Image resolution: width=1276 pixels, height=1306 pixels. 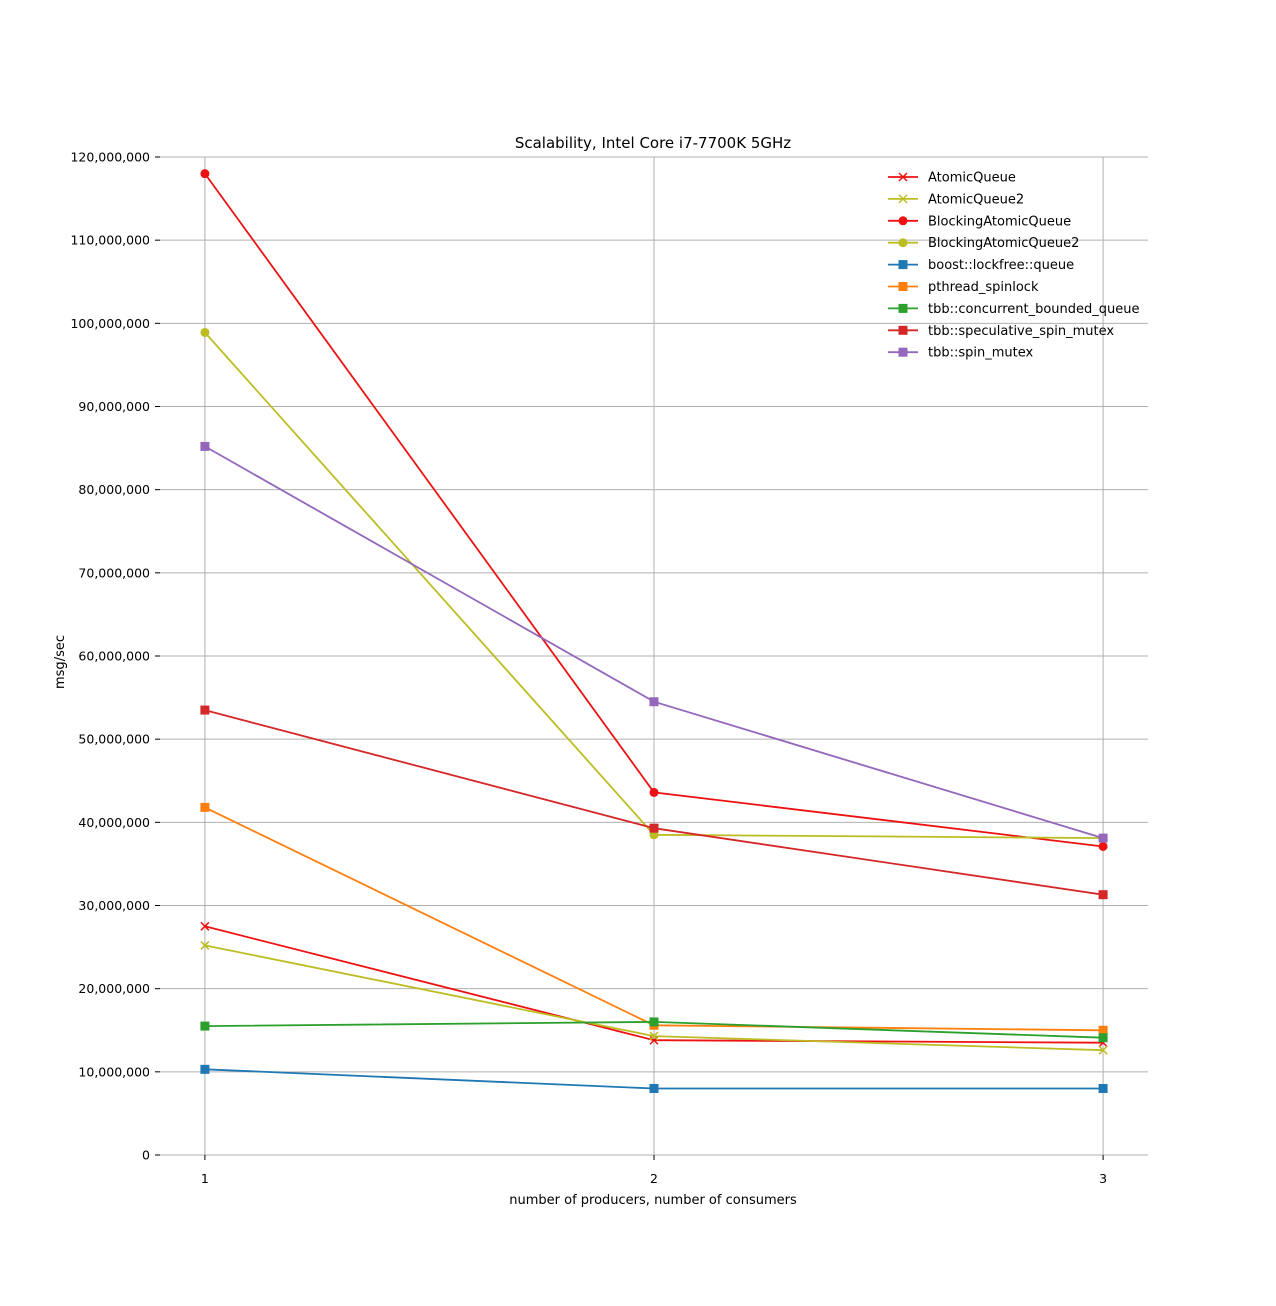 What do you see at coordinates (1103, 1178) in the screenshot?
I see `x-tick-label: 3` at bounding box center [1103, 1178].